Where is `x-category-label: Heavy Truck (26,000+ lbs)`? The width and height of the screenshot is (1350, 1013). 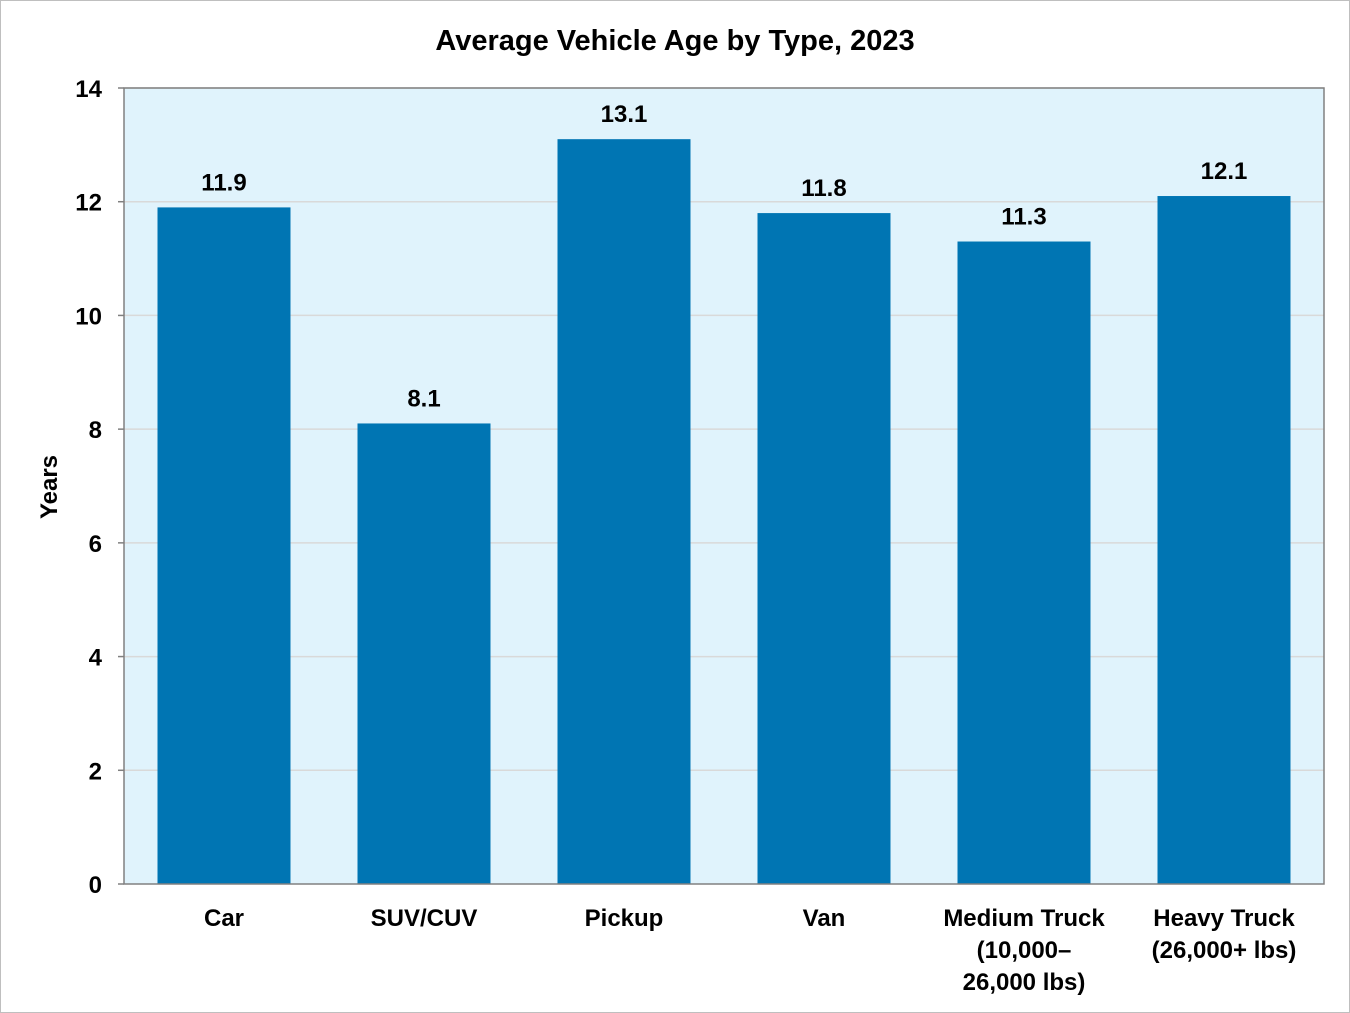 x-category-label: Heavy Truck (26,000+ lbs) is located at coordinates (1224, 934).